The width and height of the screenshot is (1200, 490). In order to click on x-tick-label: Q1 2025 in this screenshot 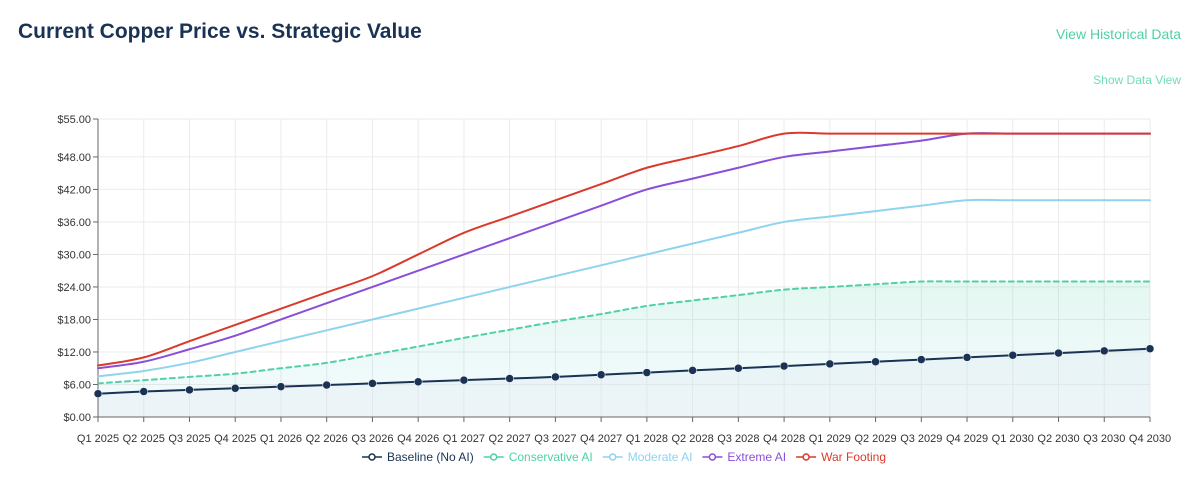, I will do `click(98, 439)`.